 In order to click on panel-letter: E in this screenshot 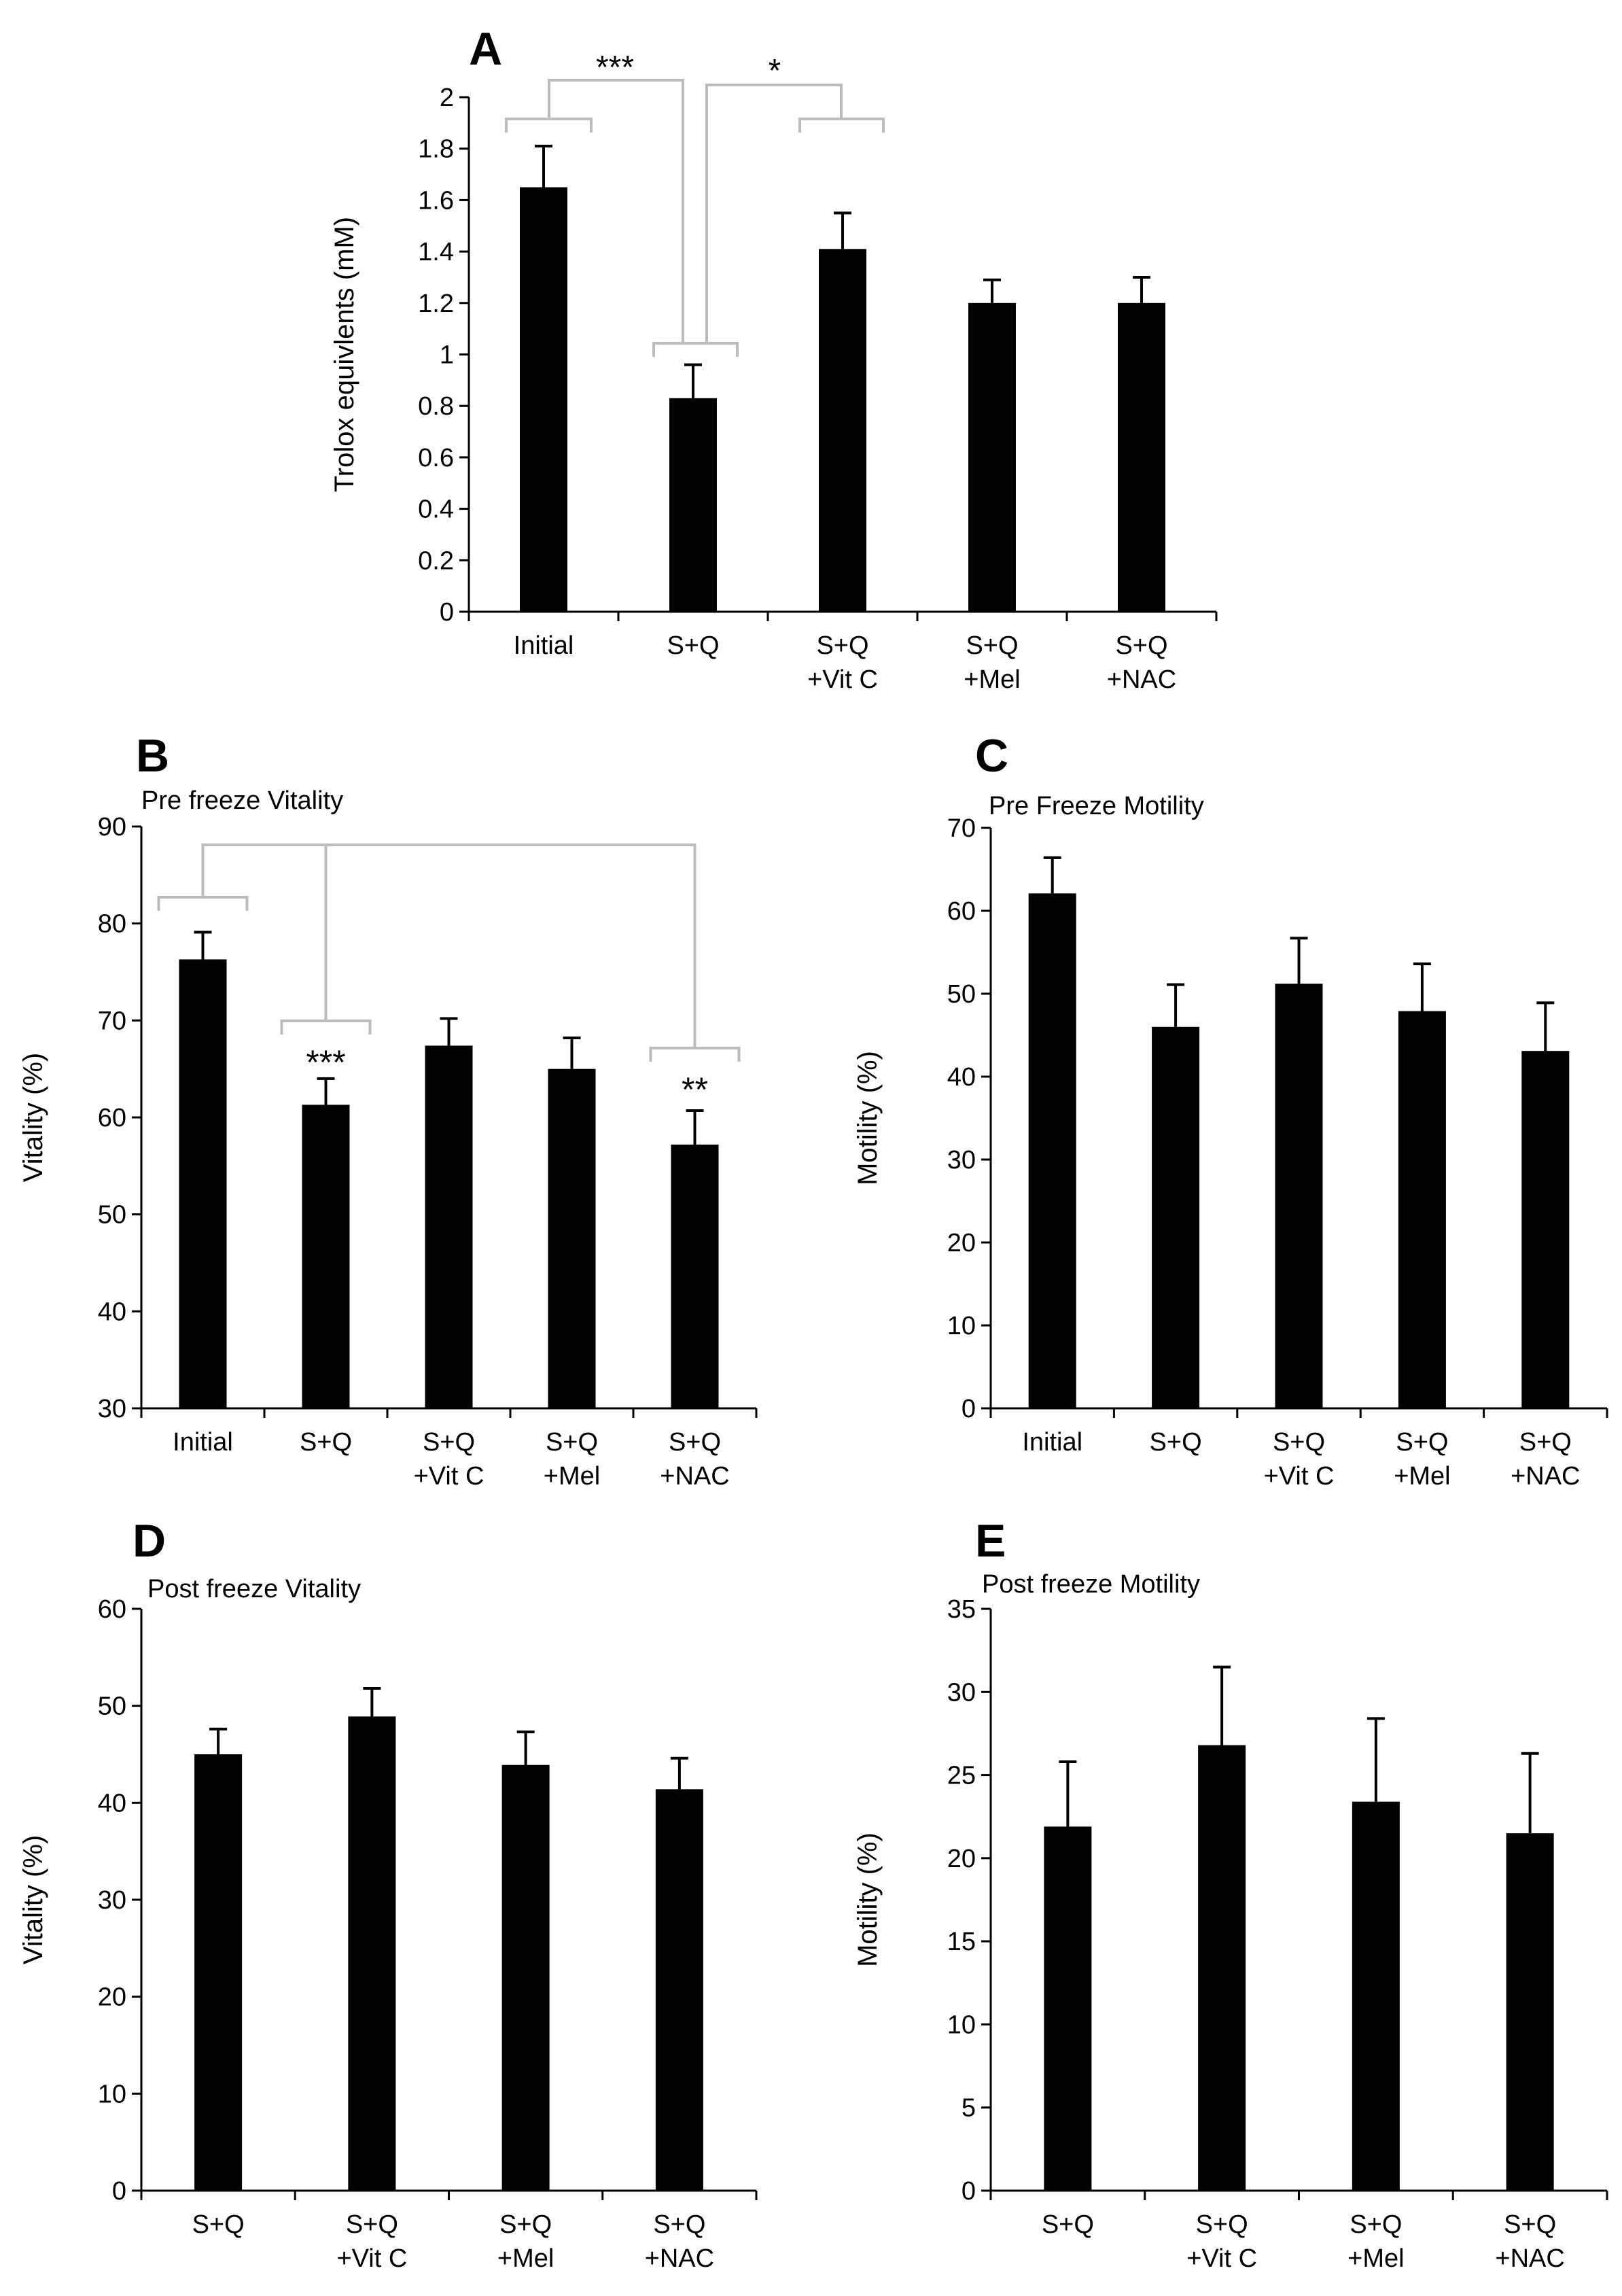, I will do `click(990, 1541)`.